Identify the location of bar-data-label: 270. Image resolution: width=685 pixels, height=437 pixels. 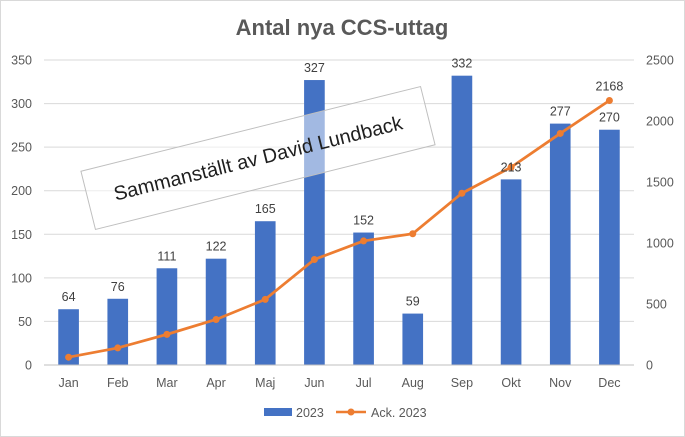
(609, 118).